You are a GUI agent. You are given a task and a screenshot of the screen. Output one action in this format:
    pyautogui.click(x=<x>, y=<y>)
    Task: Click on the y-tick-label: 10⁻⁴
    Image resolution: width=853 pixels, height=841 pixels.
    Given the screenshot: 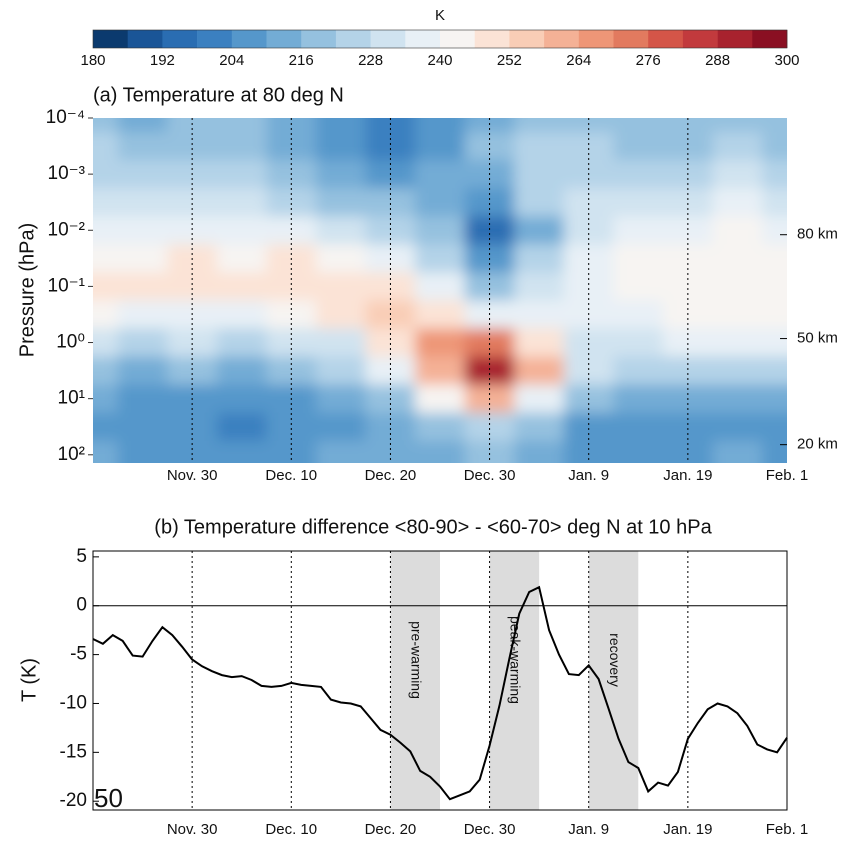 What is the action you would take?
    pyautogui.click(x=65, y=117)
    